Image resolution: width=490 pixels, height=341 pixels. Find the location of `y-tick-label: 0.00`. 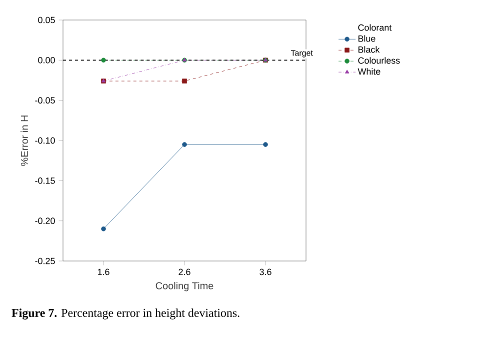

y-tick-label: 0.00 is located at coordinates (46, 60).